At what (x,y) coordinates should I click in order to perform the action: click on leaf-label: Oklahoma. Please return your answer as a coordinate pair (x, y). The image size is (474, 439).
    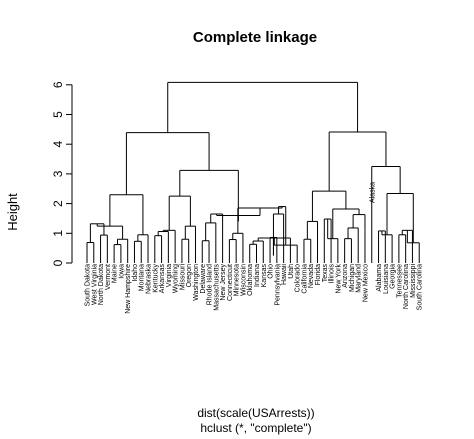
    Looking at the image, I should click on (250, 280).